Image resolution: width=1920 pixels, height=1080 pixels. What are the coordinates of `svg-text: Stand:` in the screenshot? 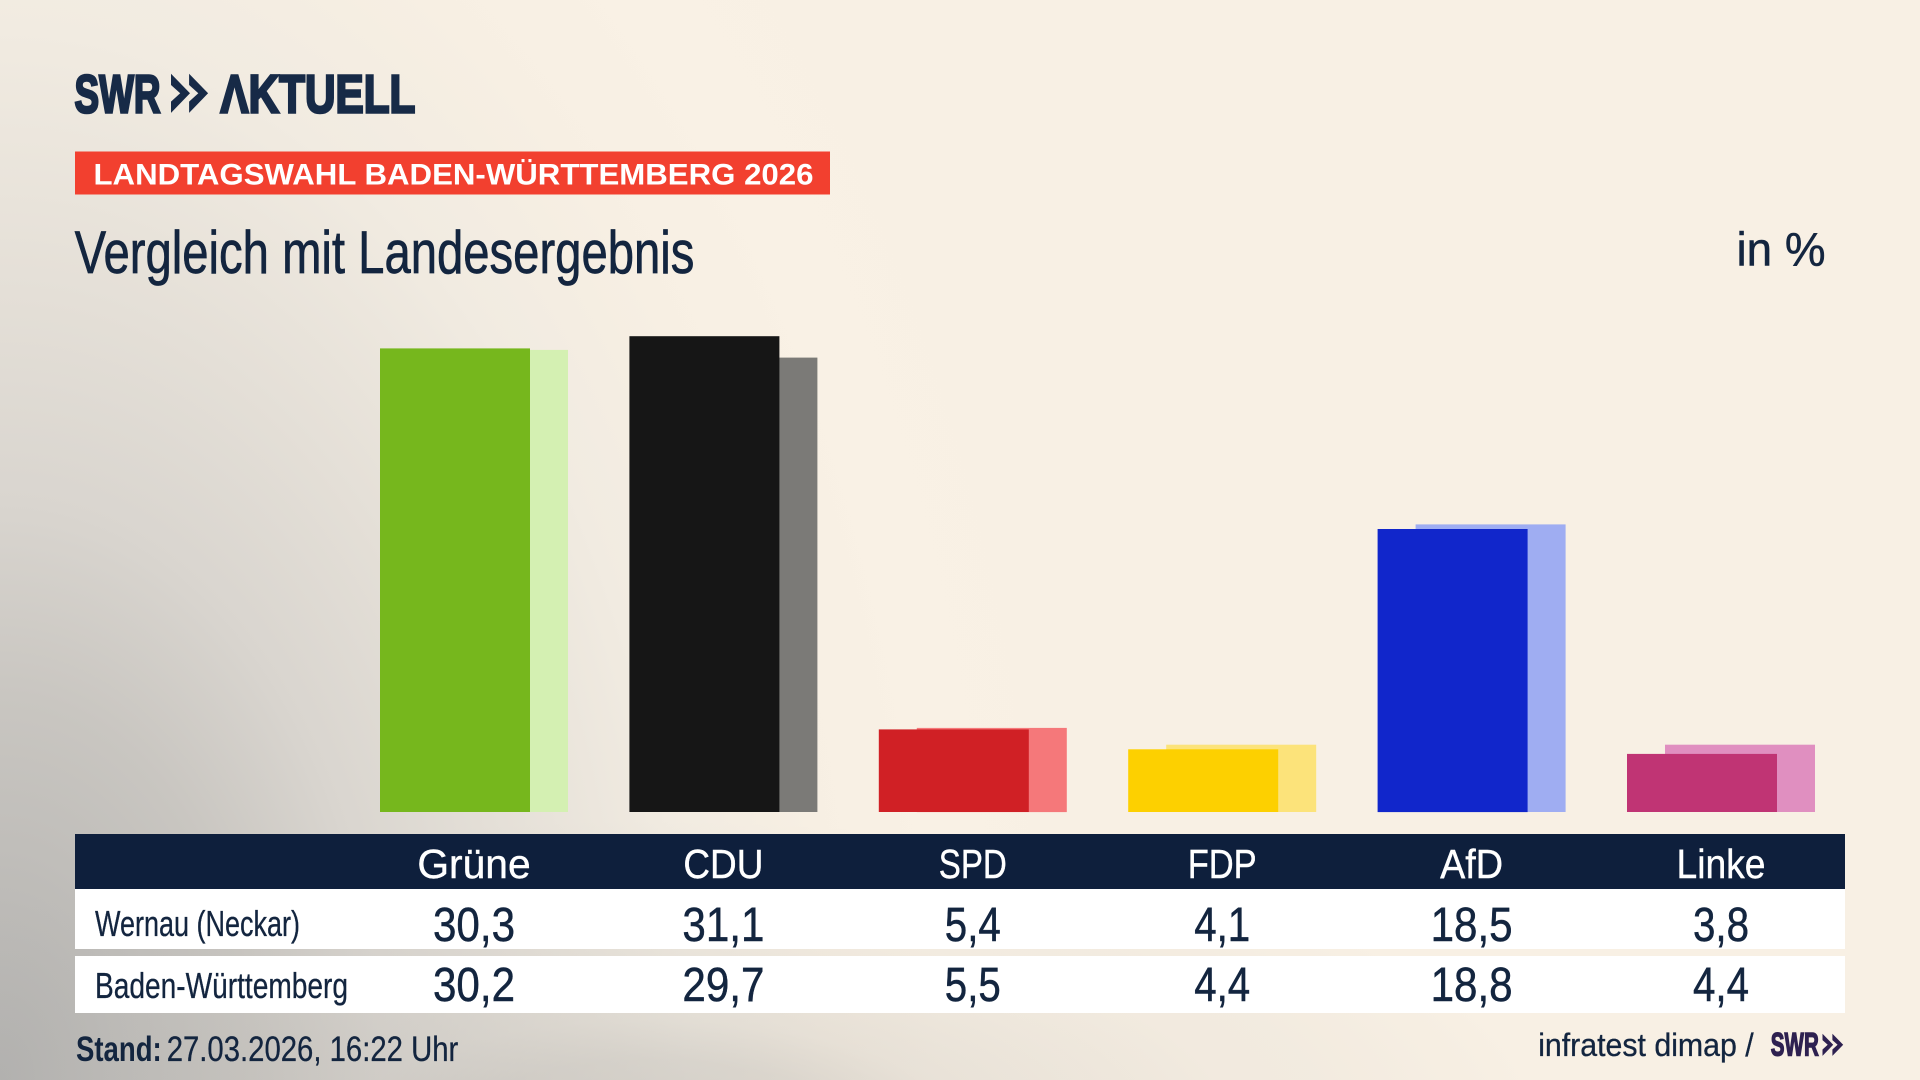 It's located at (119, 1049).